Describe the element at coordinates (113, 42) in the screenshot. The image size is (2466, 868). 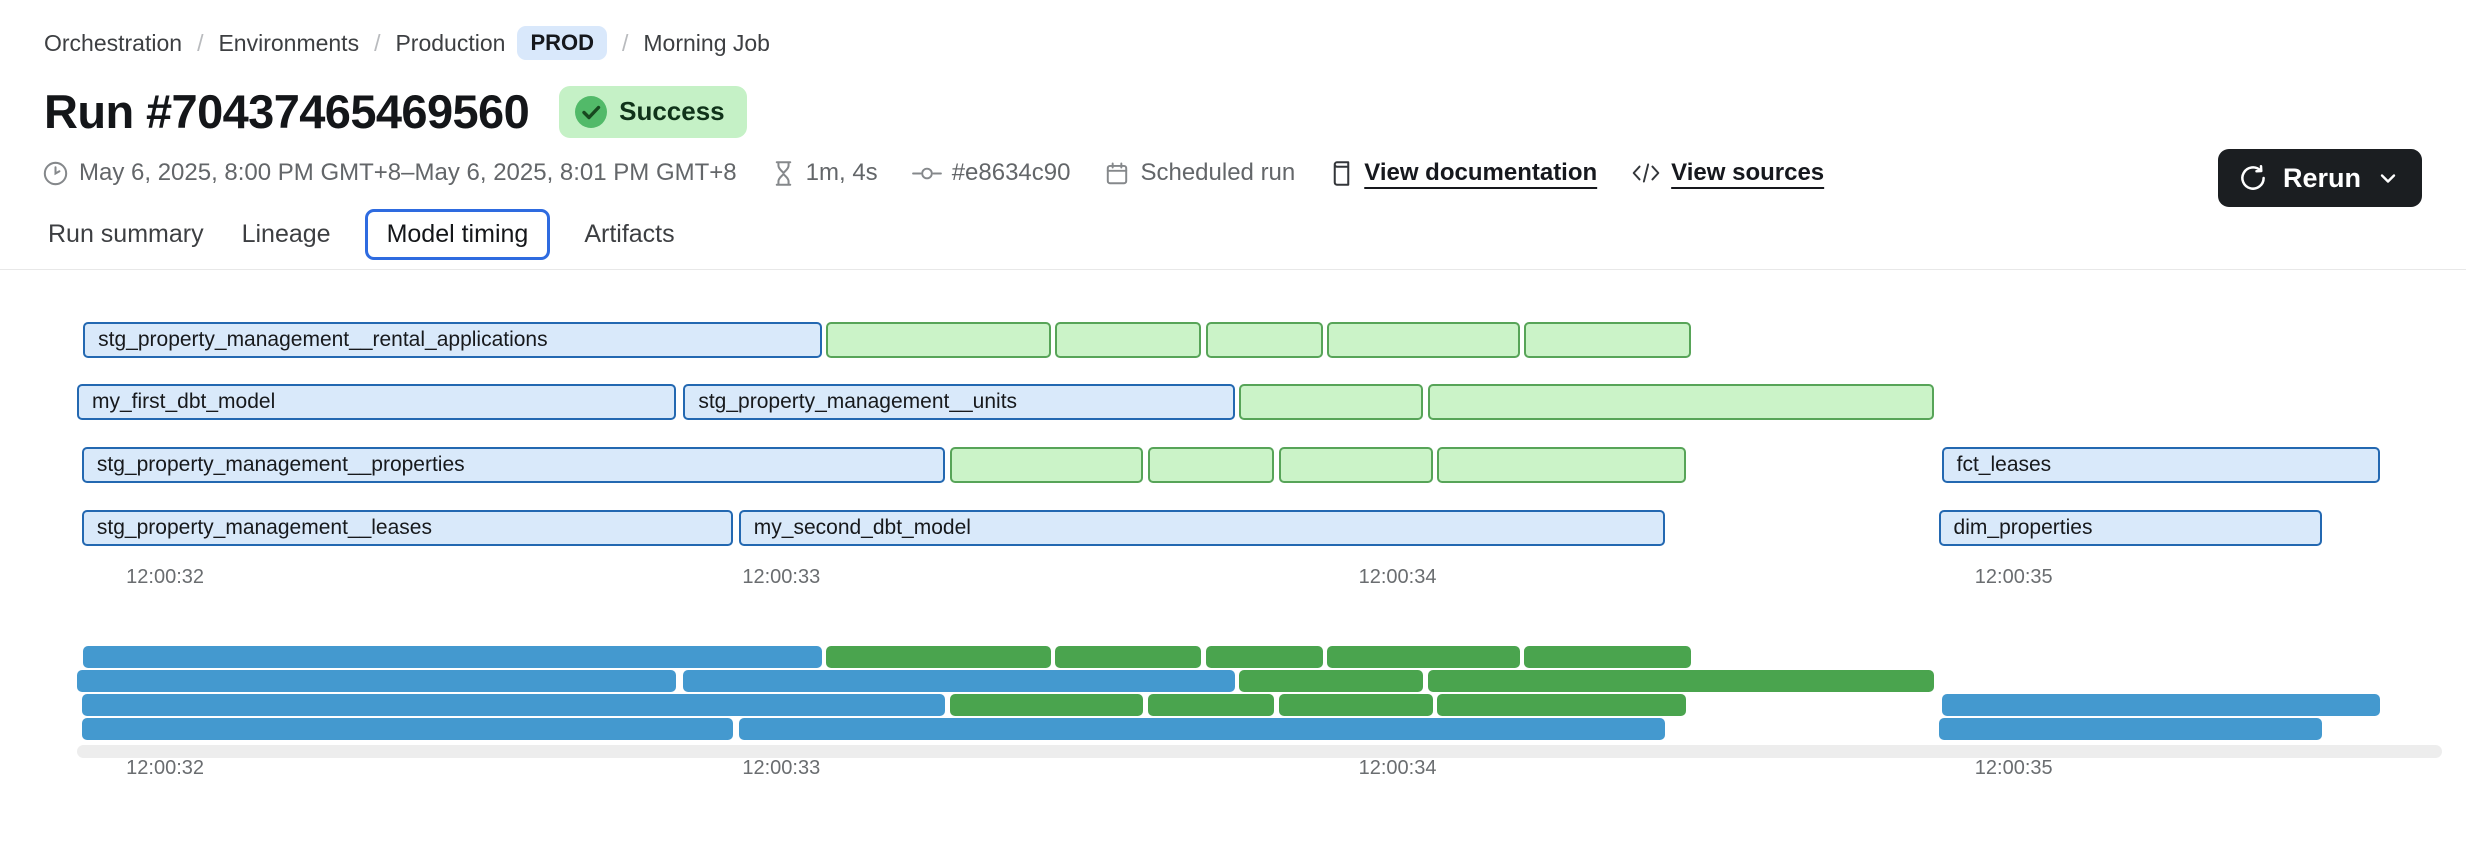
I see `breadcrumb-item-orchestration: Orchestration` at that location.